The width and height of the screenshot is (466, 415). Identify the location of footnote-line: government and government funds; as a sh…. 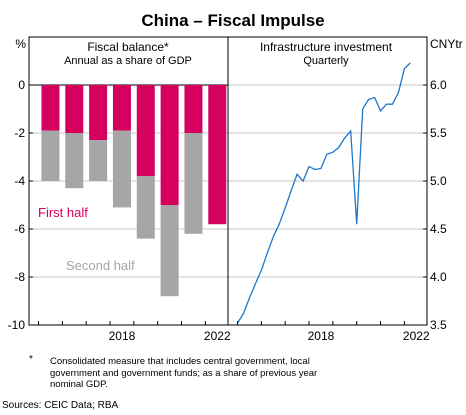
(184, 373).